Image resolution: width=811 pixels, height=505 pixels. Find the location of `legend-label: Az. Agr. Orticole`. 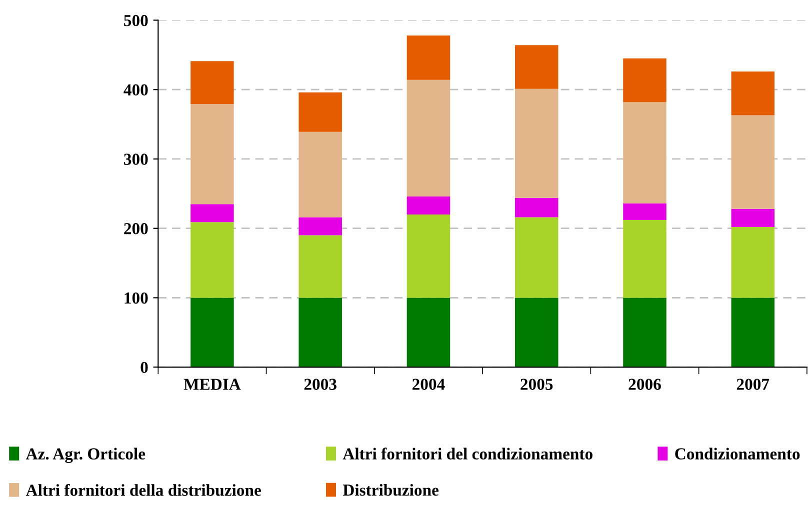

legend-label: Az. Agr. Orticole is located at coordinates (86, 456).